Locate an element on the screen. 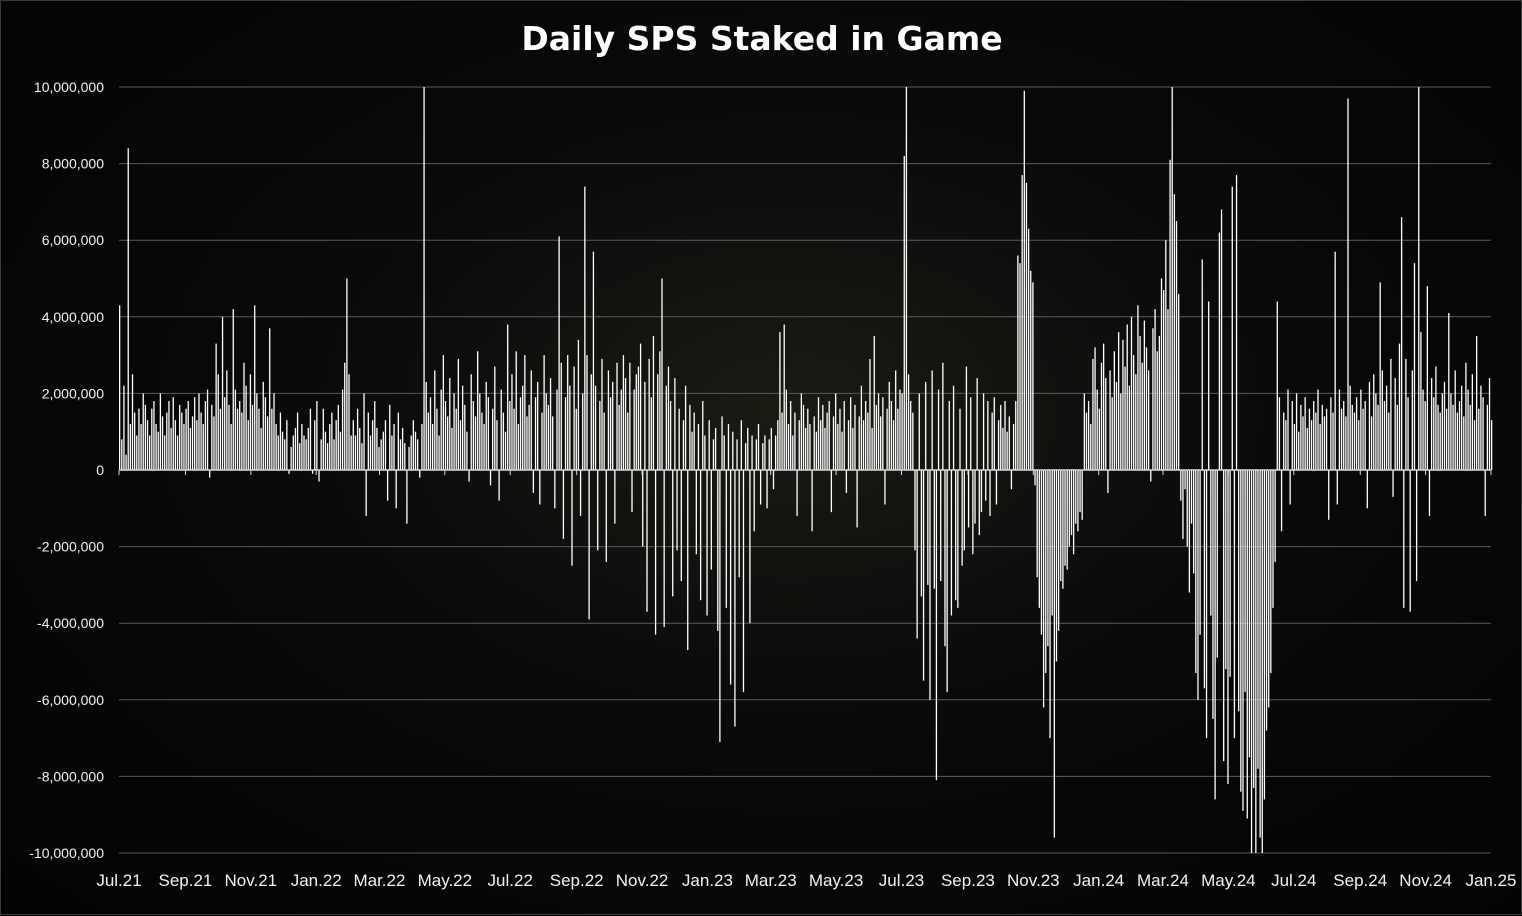  y-tick-label: -8,000,000 is located at coordinates (70, 776).